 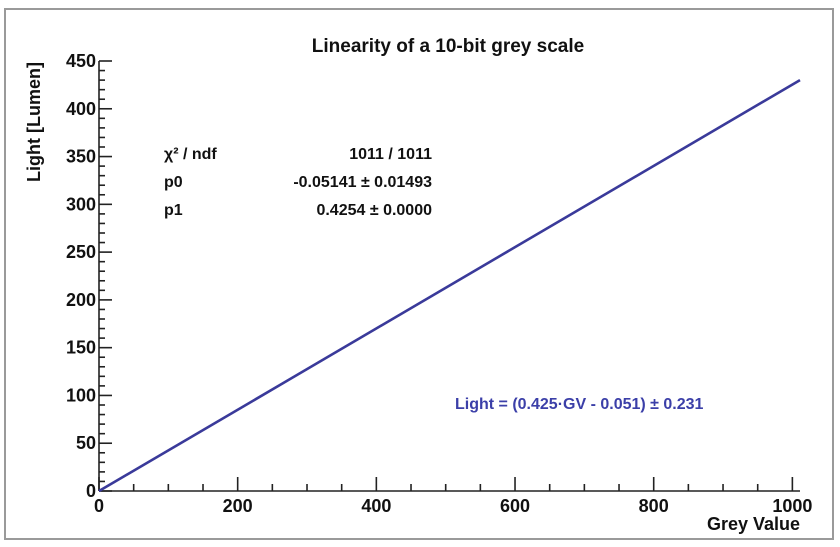 I want to click on y-tick-label: 200, so click(x=81, y=300).